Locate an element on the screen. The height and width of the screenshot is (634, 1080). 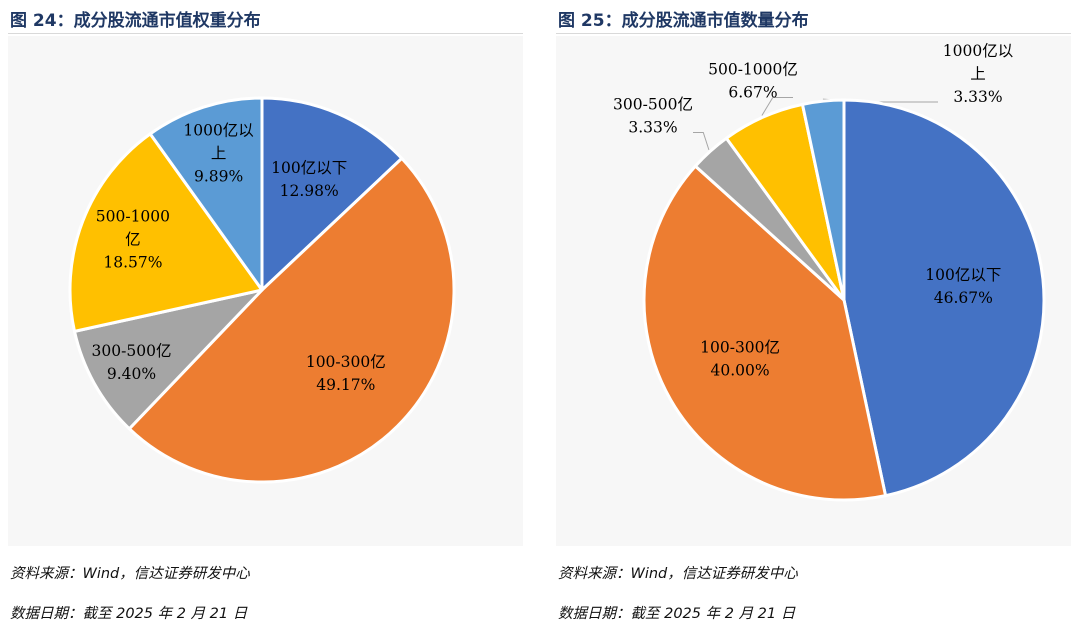
data-label-category: 亿 is located at coordinates (133, 240).